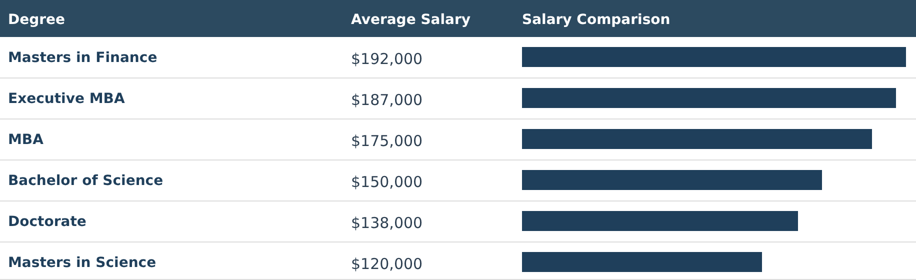 This screenshot has width=916, height=280. What do you see at coordinates (387, 141) in the screenshot?
I see `data-label: $175,000` at bounding box center [387, 141].